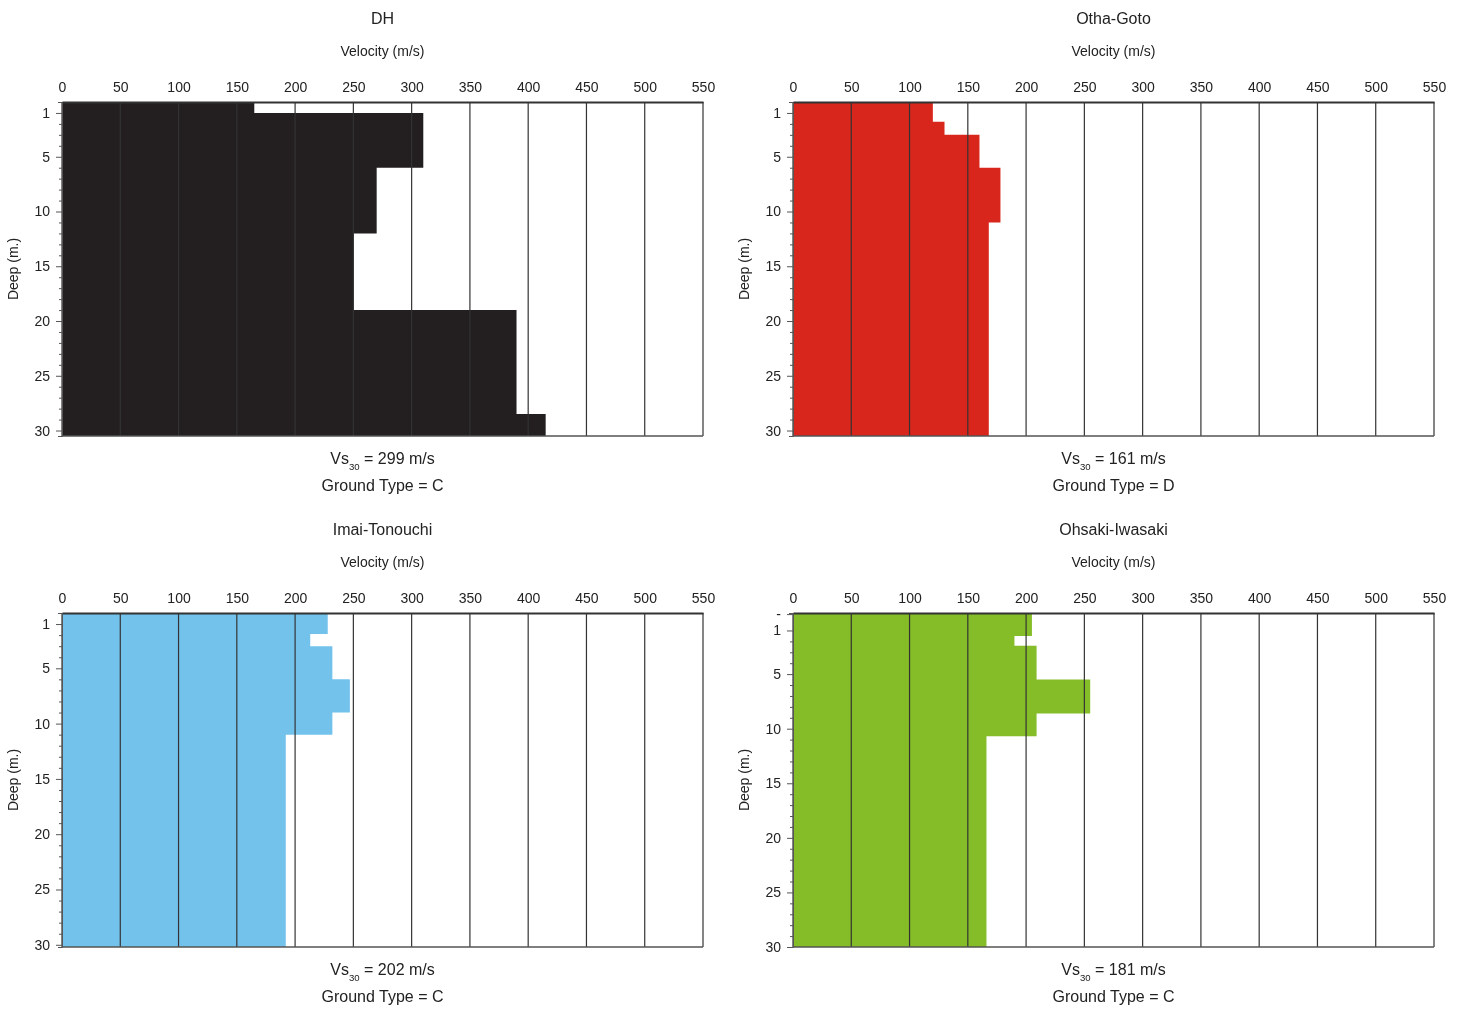 This screenshot has width=1462, height=1022. Describe the element at coordinates (382, 461) in the screenshot. I see `text: Vs$_{30}$ = 299 m/s` at that location.